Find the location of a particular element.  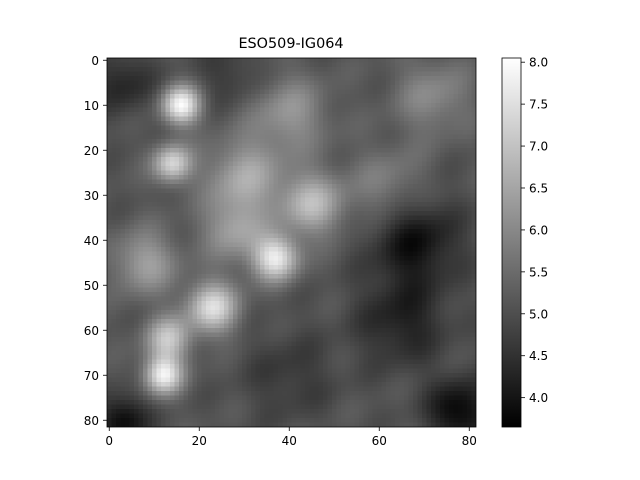

y-tick-label: 0 is located at coordinates (95, 61).